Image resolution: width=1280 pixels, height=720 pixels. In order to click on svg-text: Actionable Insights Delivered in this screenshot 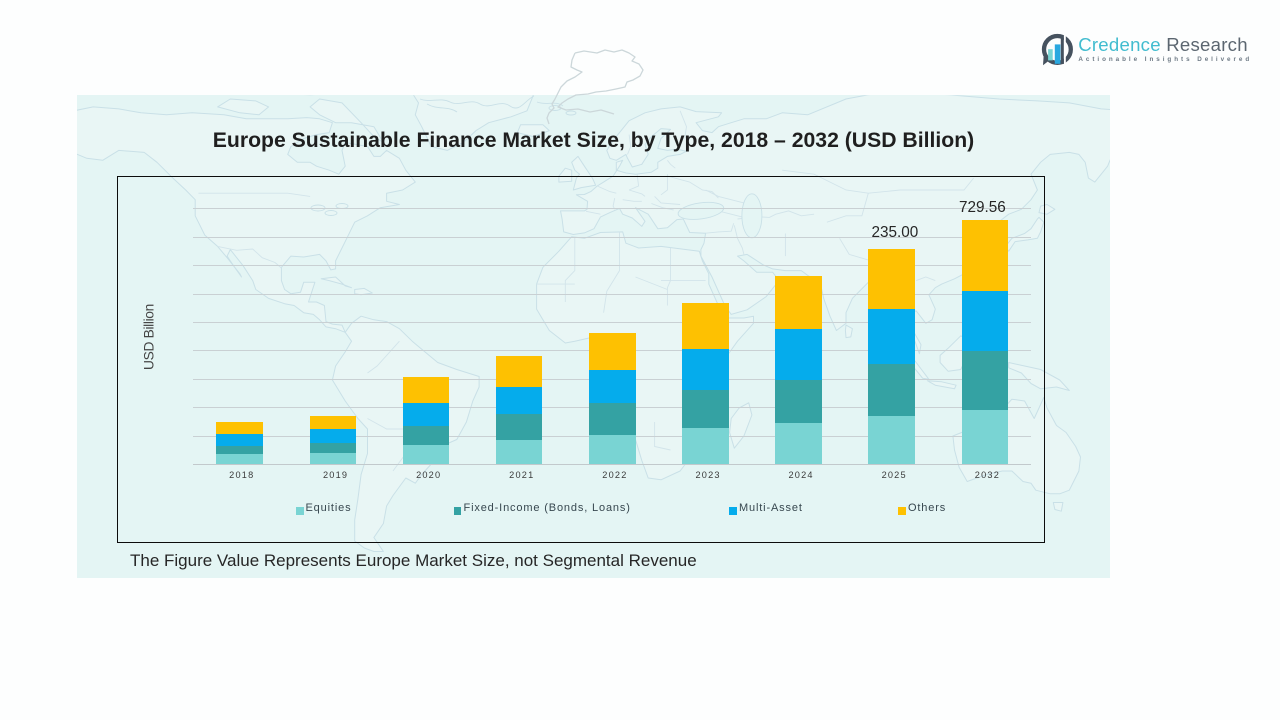, I will do `click(1165, 59)`.